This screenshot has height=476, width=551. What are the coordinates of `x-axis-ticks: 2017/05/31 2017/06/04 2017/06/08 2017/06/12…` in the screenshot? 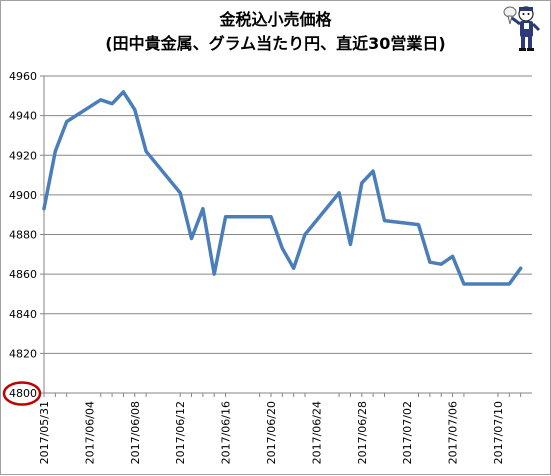 It's located at (280, 428).